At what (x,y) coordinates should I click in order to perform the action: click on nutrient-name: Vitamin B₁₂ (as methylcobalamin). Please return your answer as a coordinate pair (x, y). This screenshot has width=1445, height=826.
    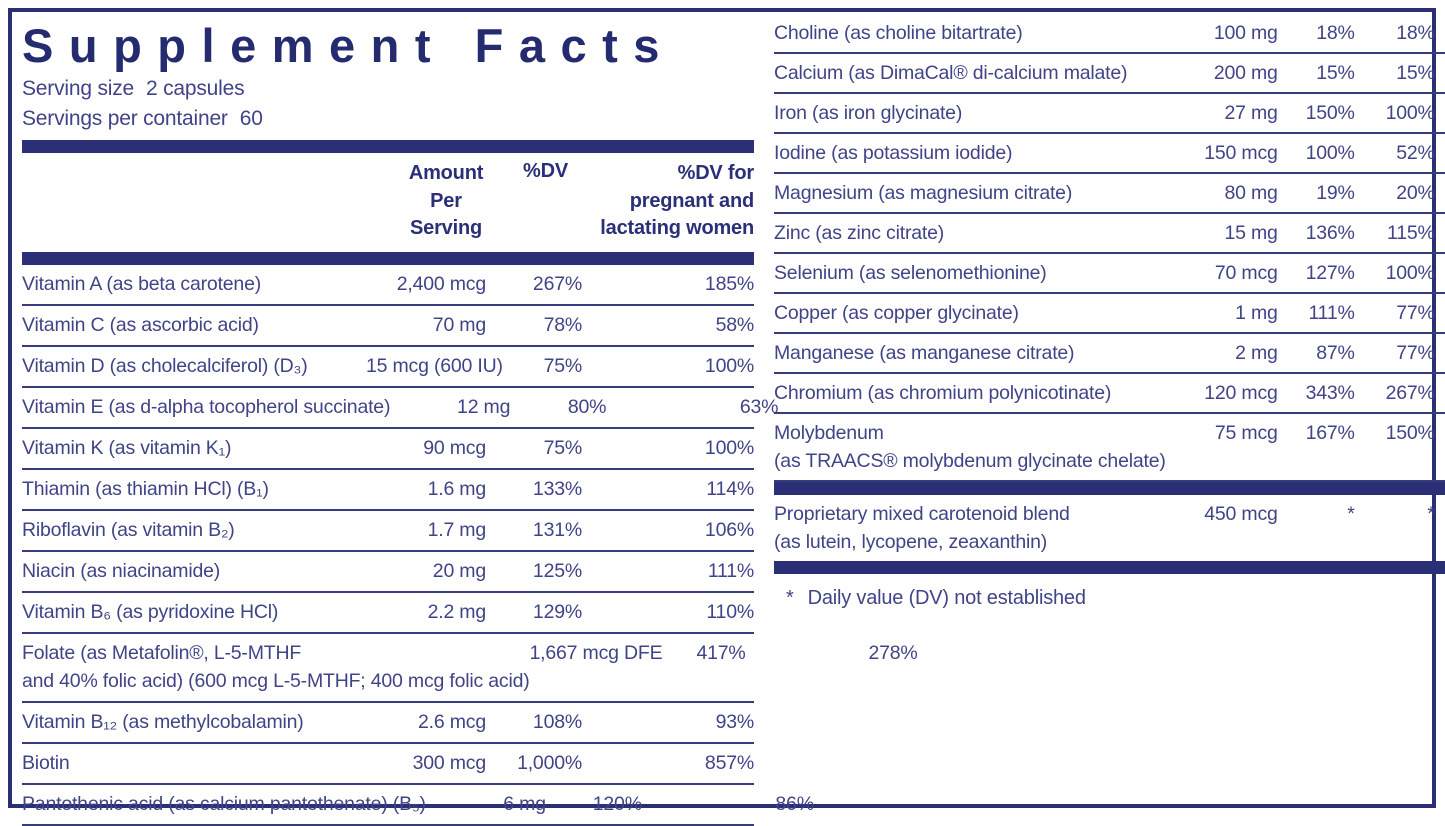
    Looking at the image, I should click on (194, 722).